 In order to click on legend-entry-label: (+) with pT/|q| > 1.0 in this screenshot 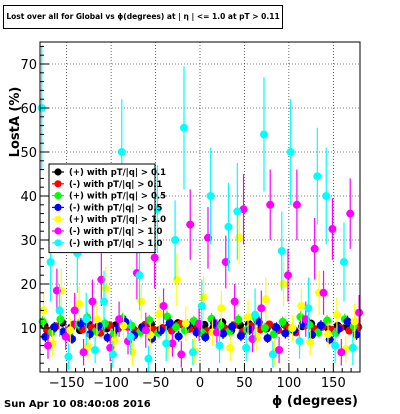, I will do `click(117, 220)`.